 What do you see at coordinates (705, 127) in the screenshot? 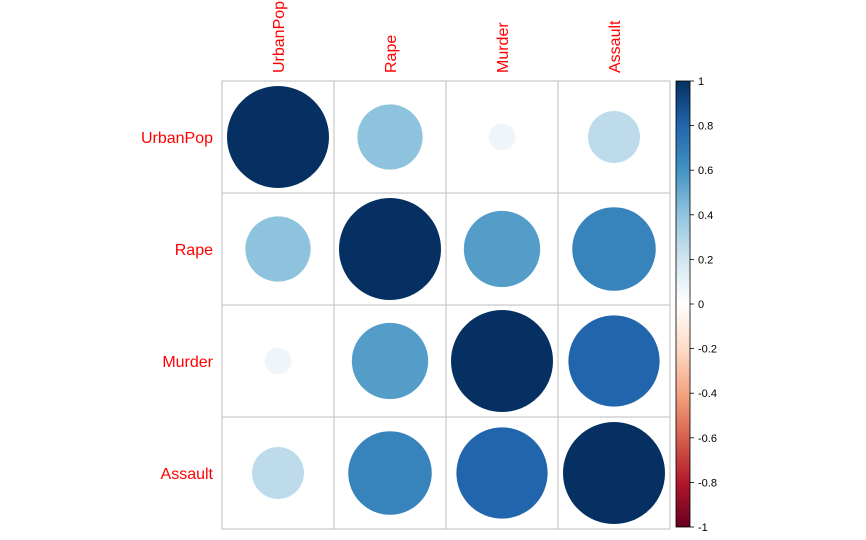
I see `colorbar-tick-label: 0.8` at bounding box center [705, 127].